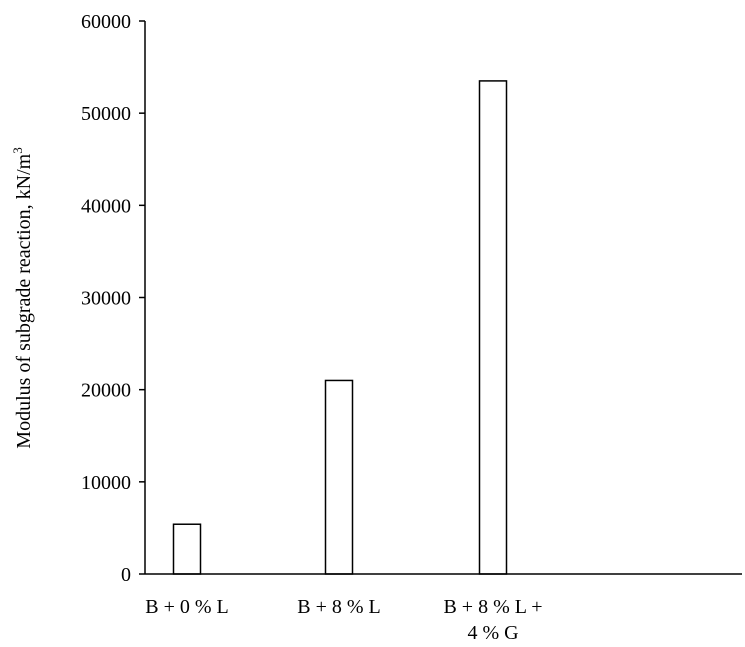  I want to click on y-tick-label: 50000, so click(106, 114).